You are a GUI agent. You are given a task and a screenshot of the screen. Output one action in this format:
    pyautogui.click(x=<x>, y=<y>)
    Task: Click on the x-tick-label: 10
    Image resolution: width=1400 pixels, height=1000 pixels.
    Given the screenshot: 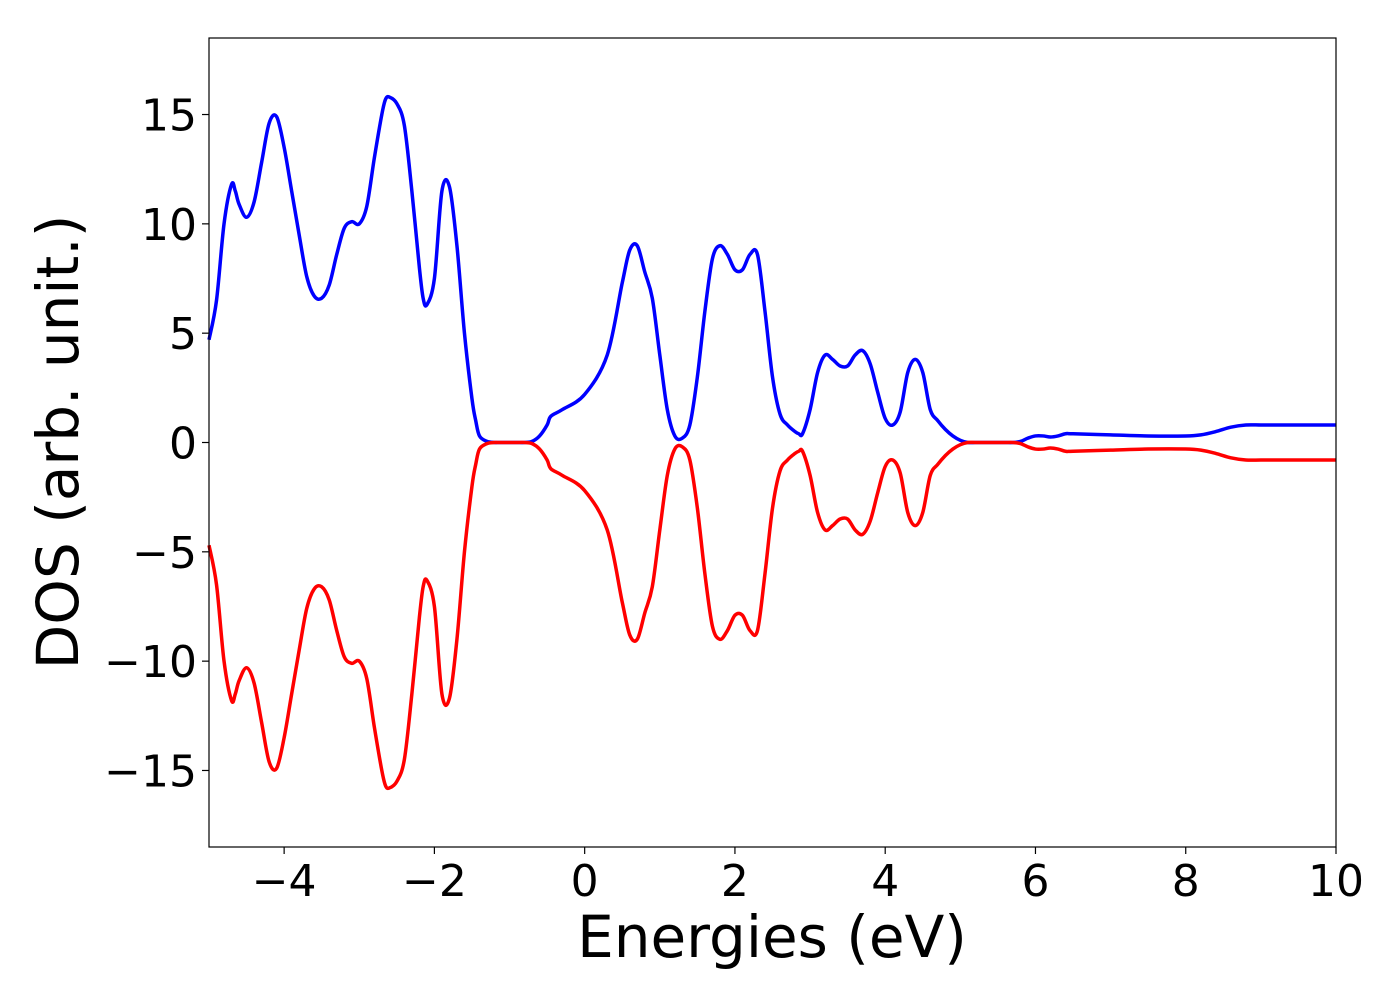 What is the action you would take?
    pyautogui.click(x=1336, y=881)
    